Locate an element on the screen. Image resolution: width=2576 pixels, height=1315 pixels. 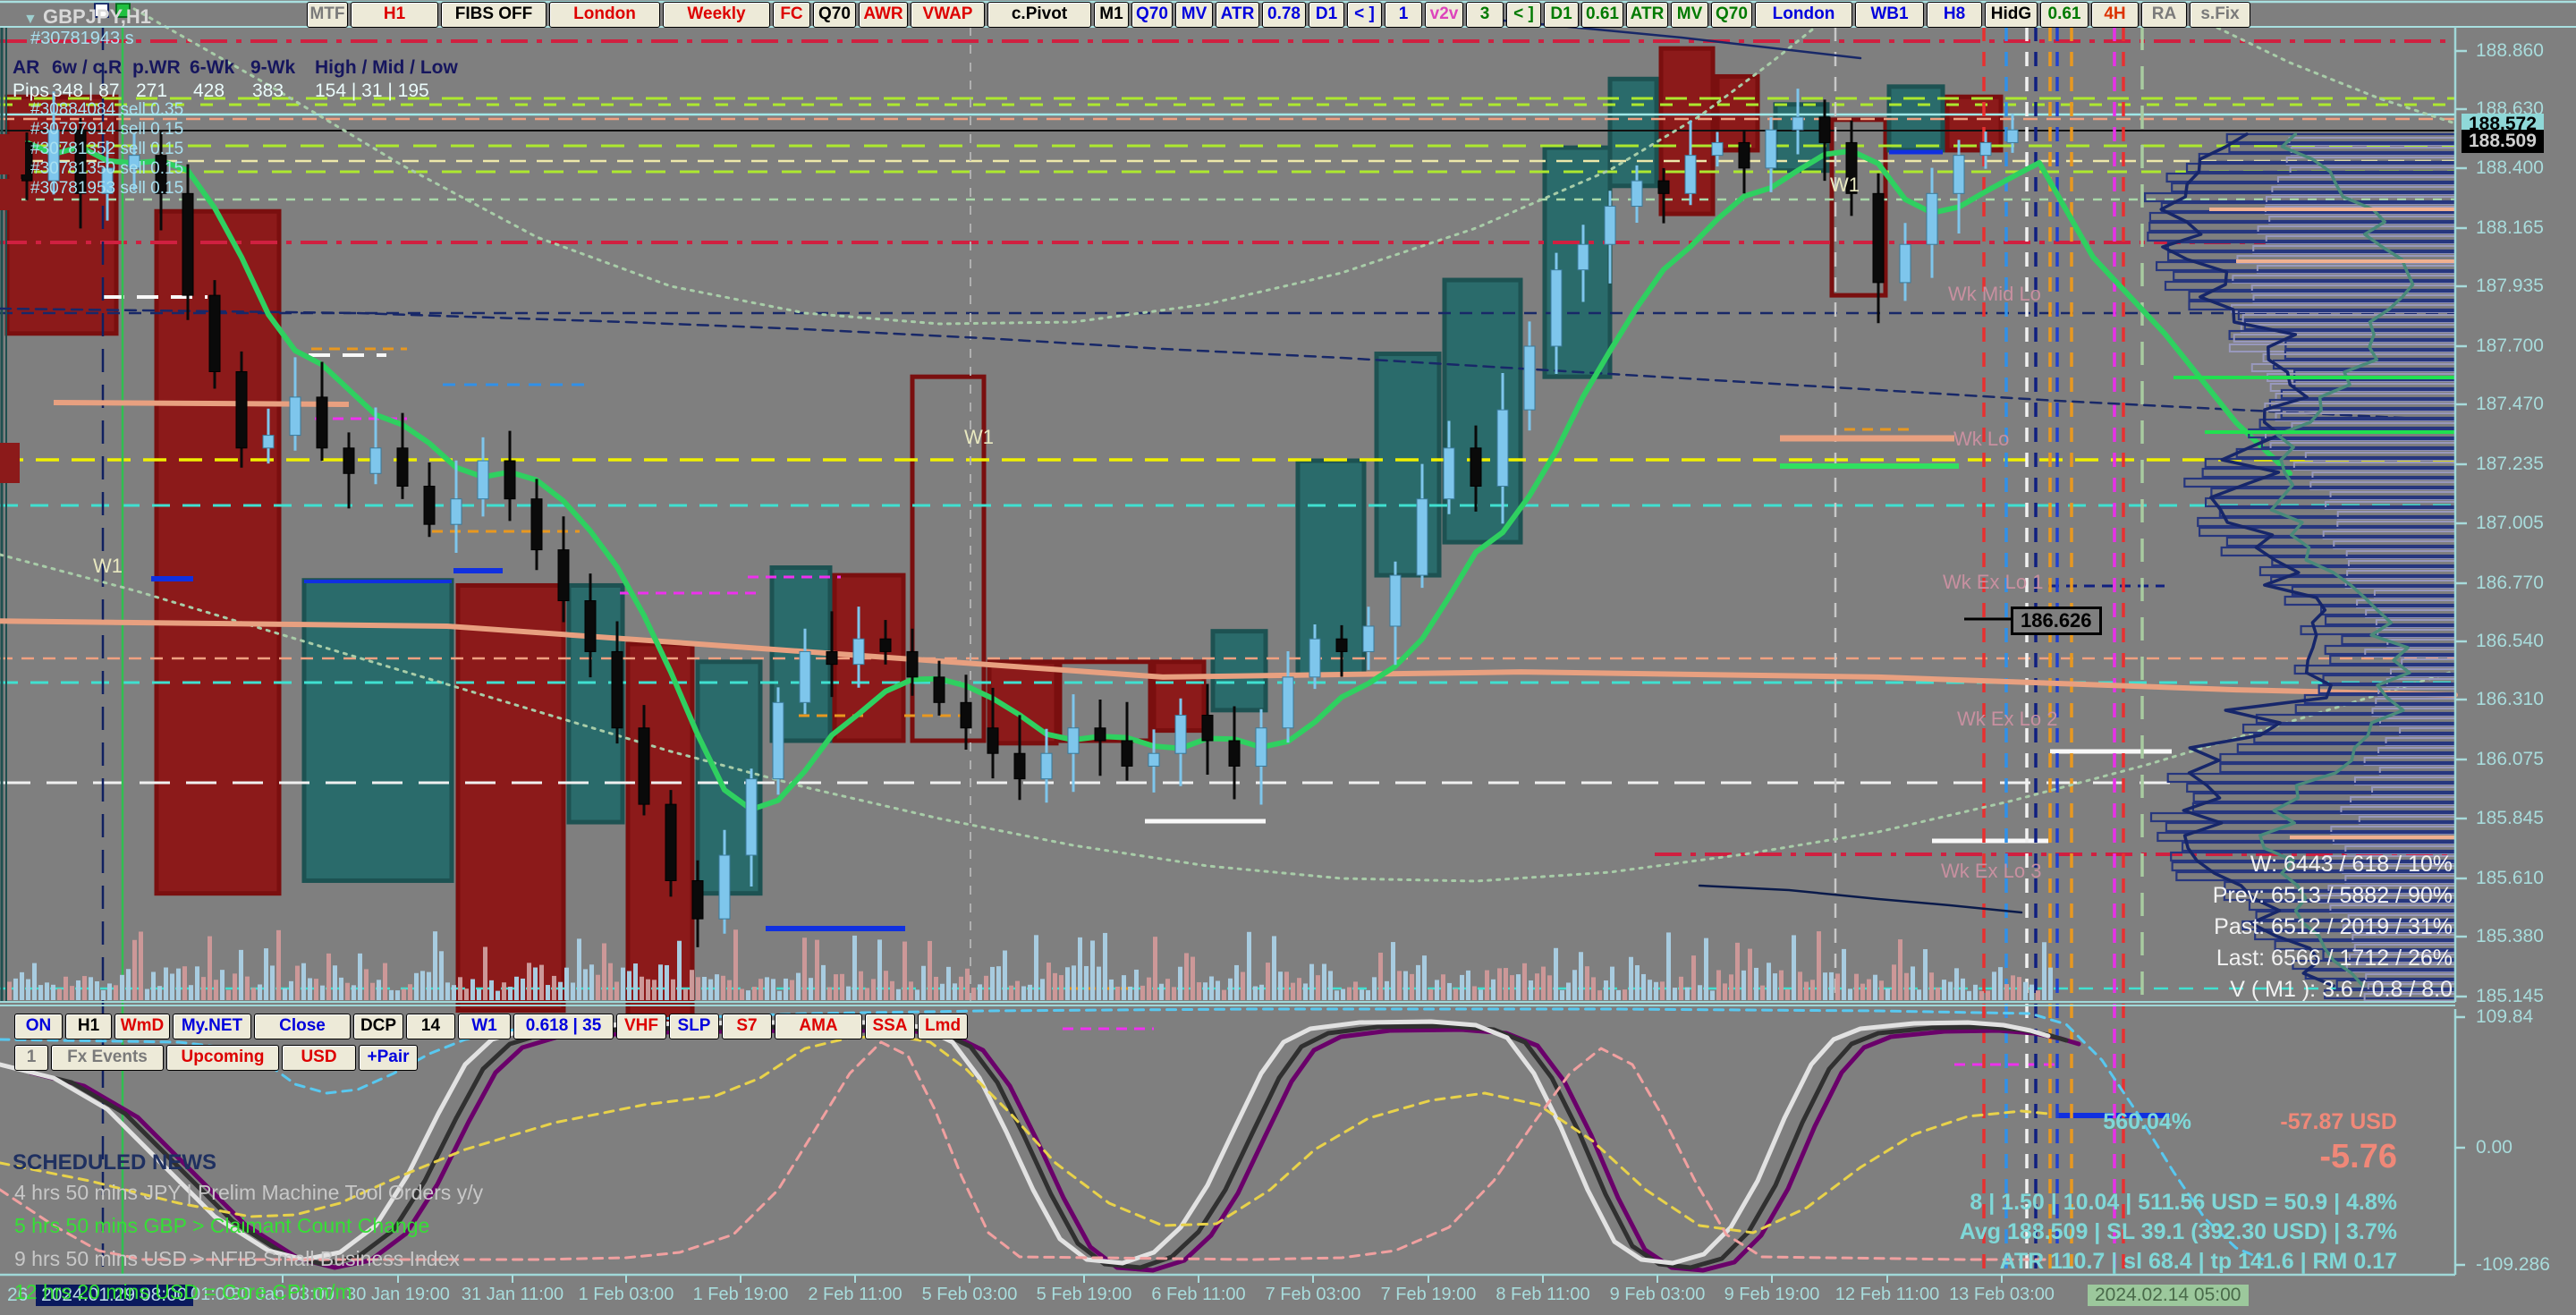
price-tick-label: 187.935 is located at coordinates (2510, 286).